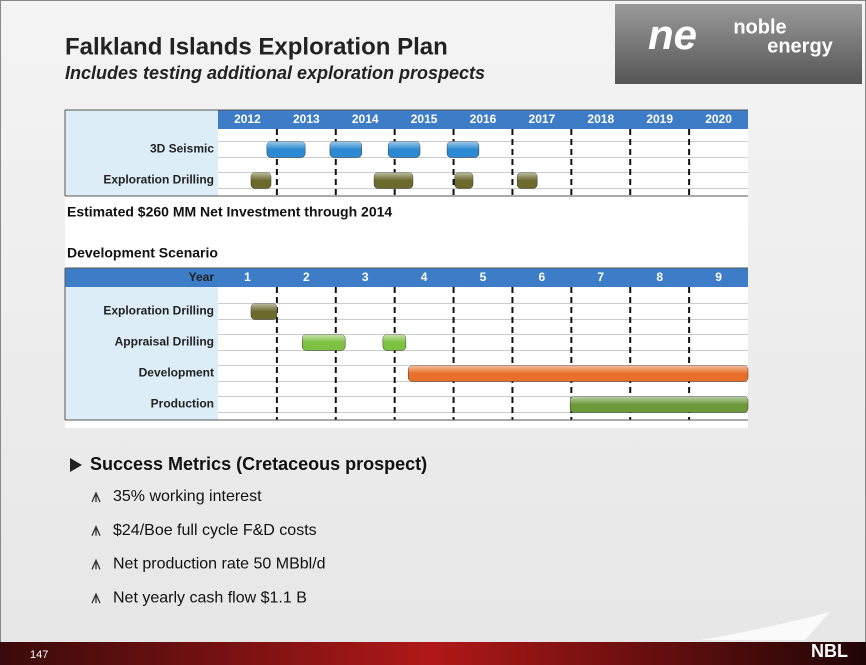 This screenshot has height=665, width=866. What do you see at coordinates (210, 597) in the screenshot?
I see `metric-item: Net yearly cash flow $1.1 B` at bounding box center [210, 597].